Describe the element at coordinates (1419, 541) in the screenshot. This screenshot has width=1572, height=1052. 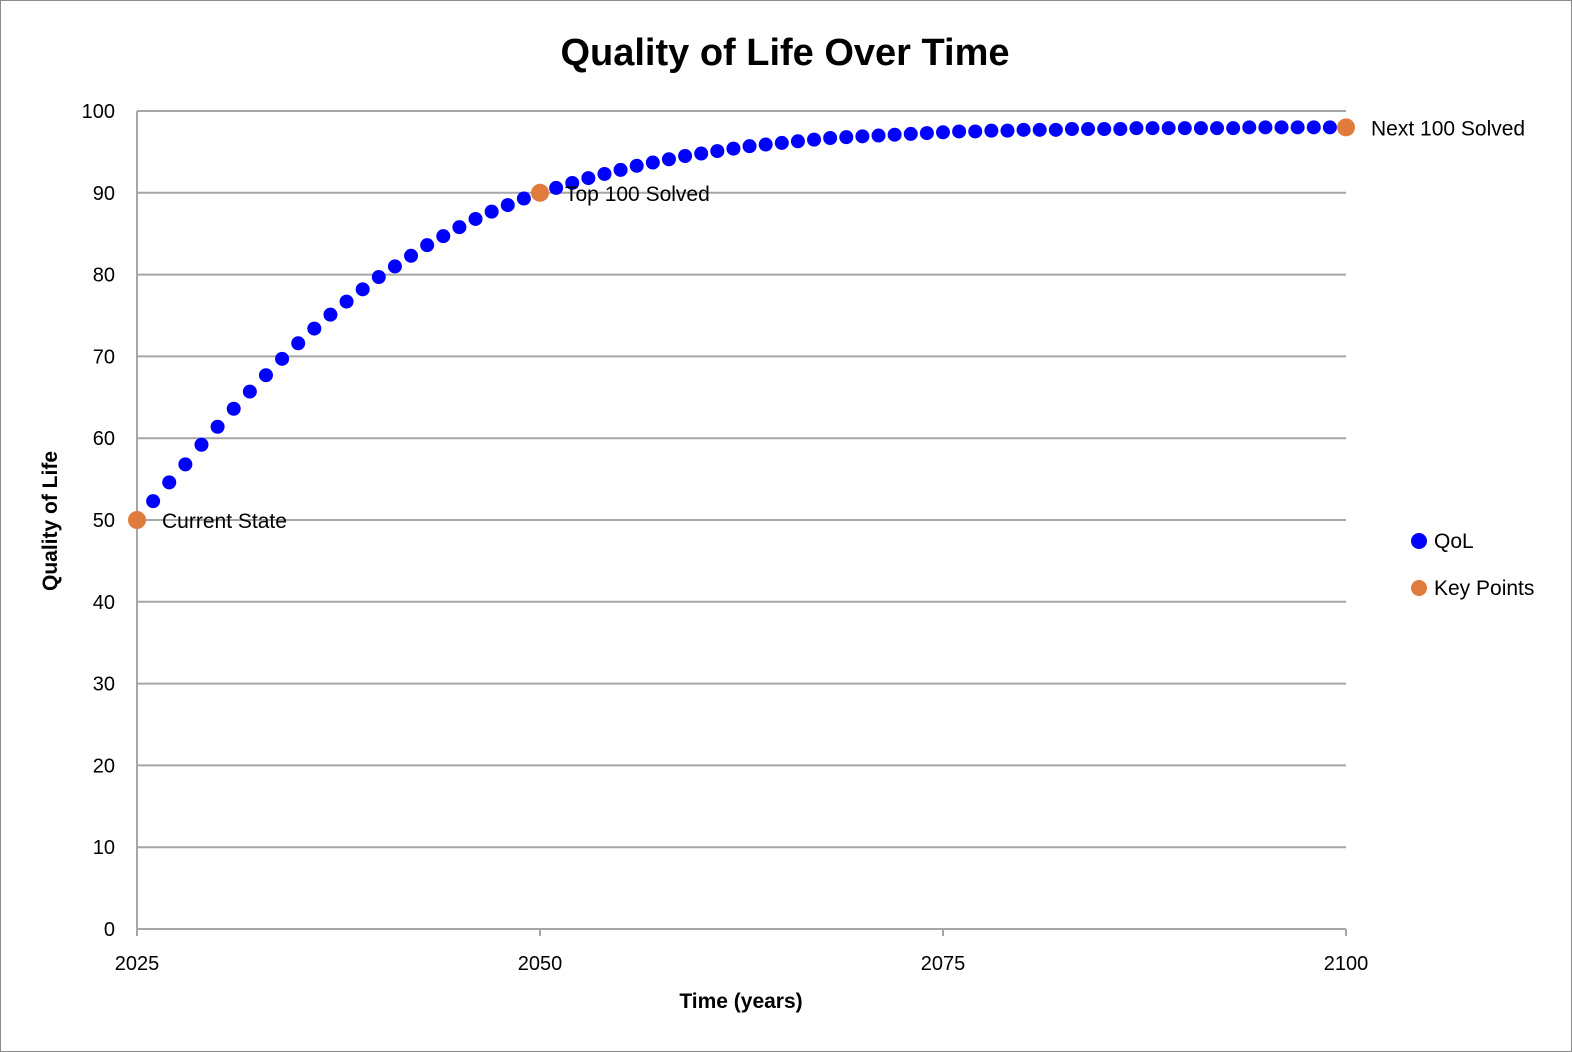
I see `legend-marker-qol` at that location.